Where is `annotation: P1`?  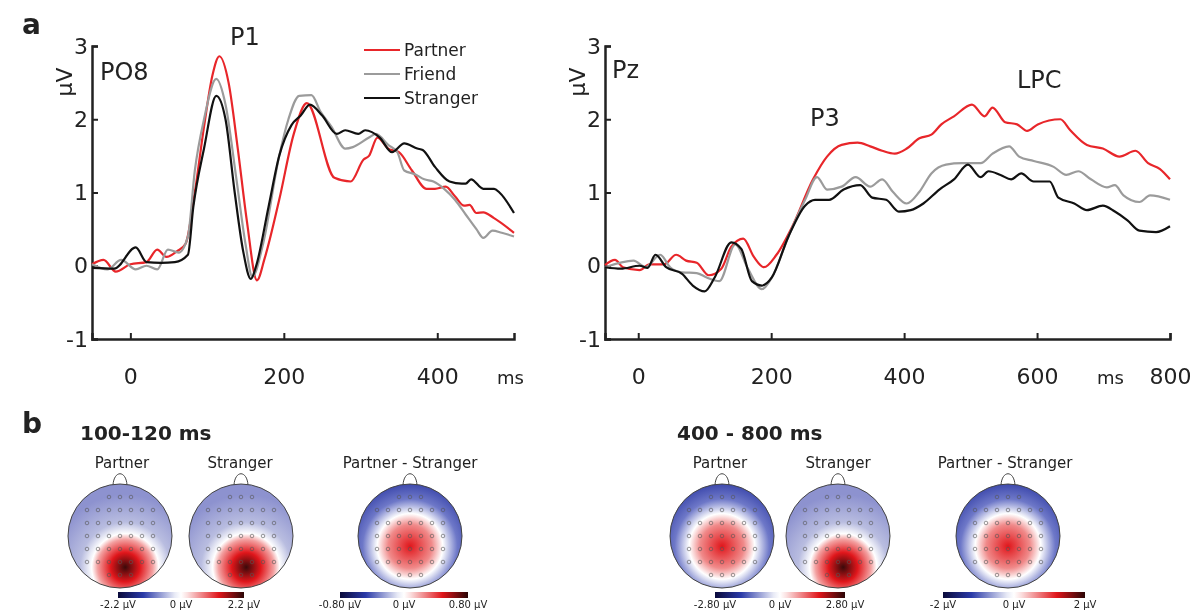
annotation: P1 is located at coordinates (245, 37).